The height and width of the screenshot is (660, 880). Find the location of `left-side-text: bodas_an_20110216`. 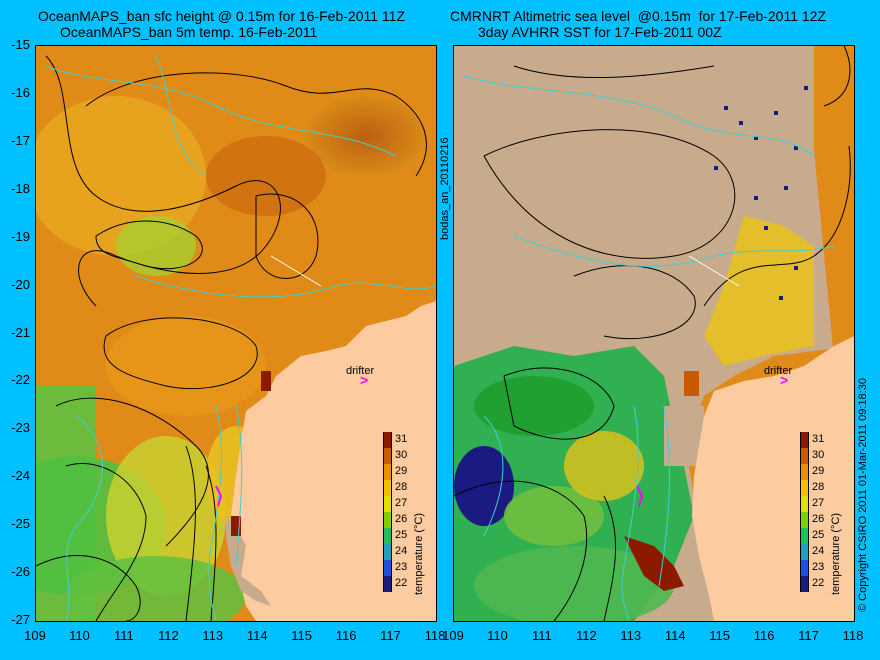

left-side-text: bodas_an_20110216 is located at coordinates (445, 188).